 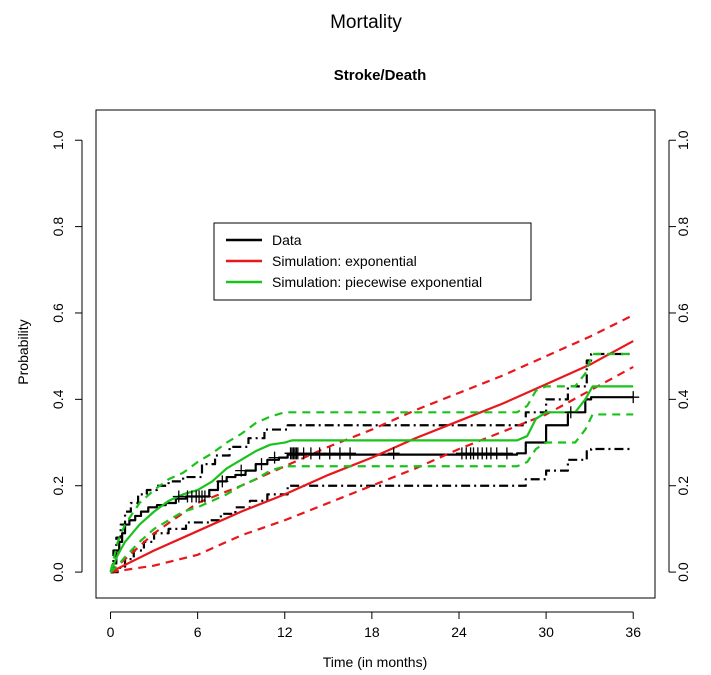 I want to click on x-axis: 0 6 12 18 24 30 36, so click(x=374, y=625).